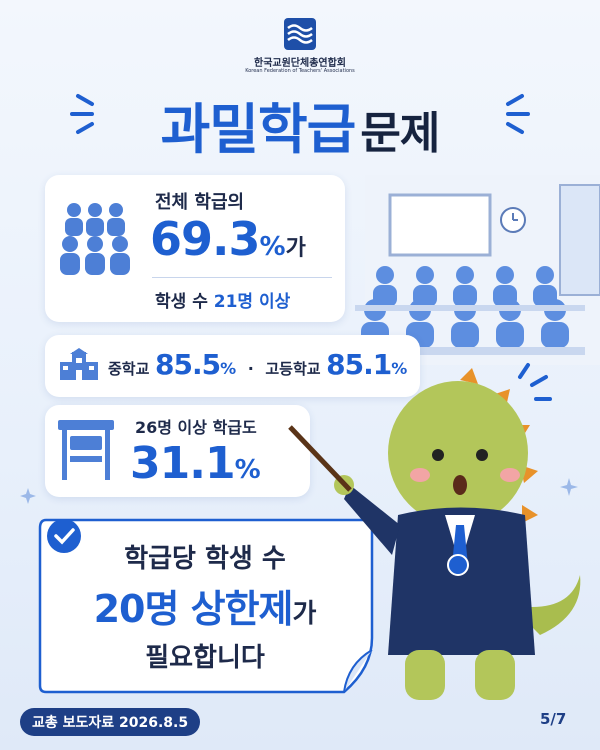 The image size is (600, 750). Describe the element at coordinates (553, 719) in the screenshot. I see `footer-page: 5/7` at that location.